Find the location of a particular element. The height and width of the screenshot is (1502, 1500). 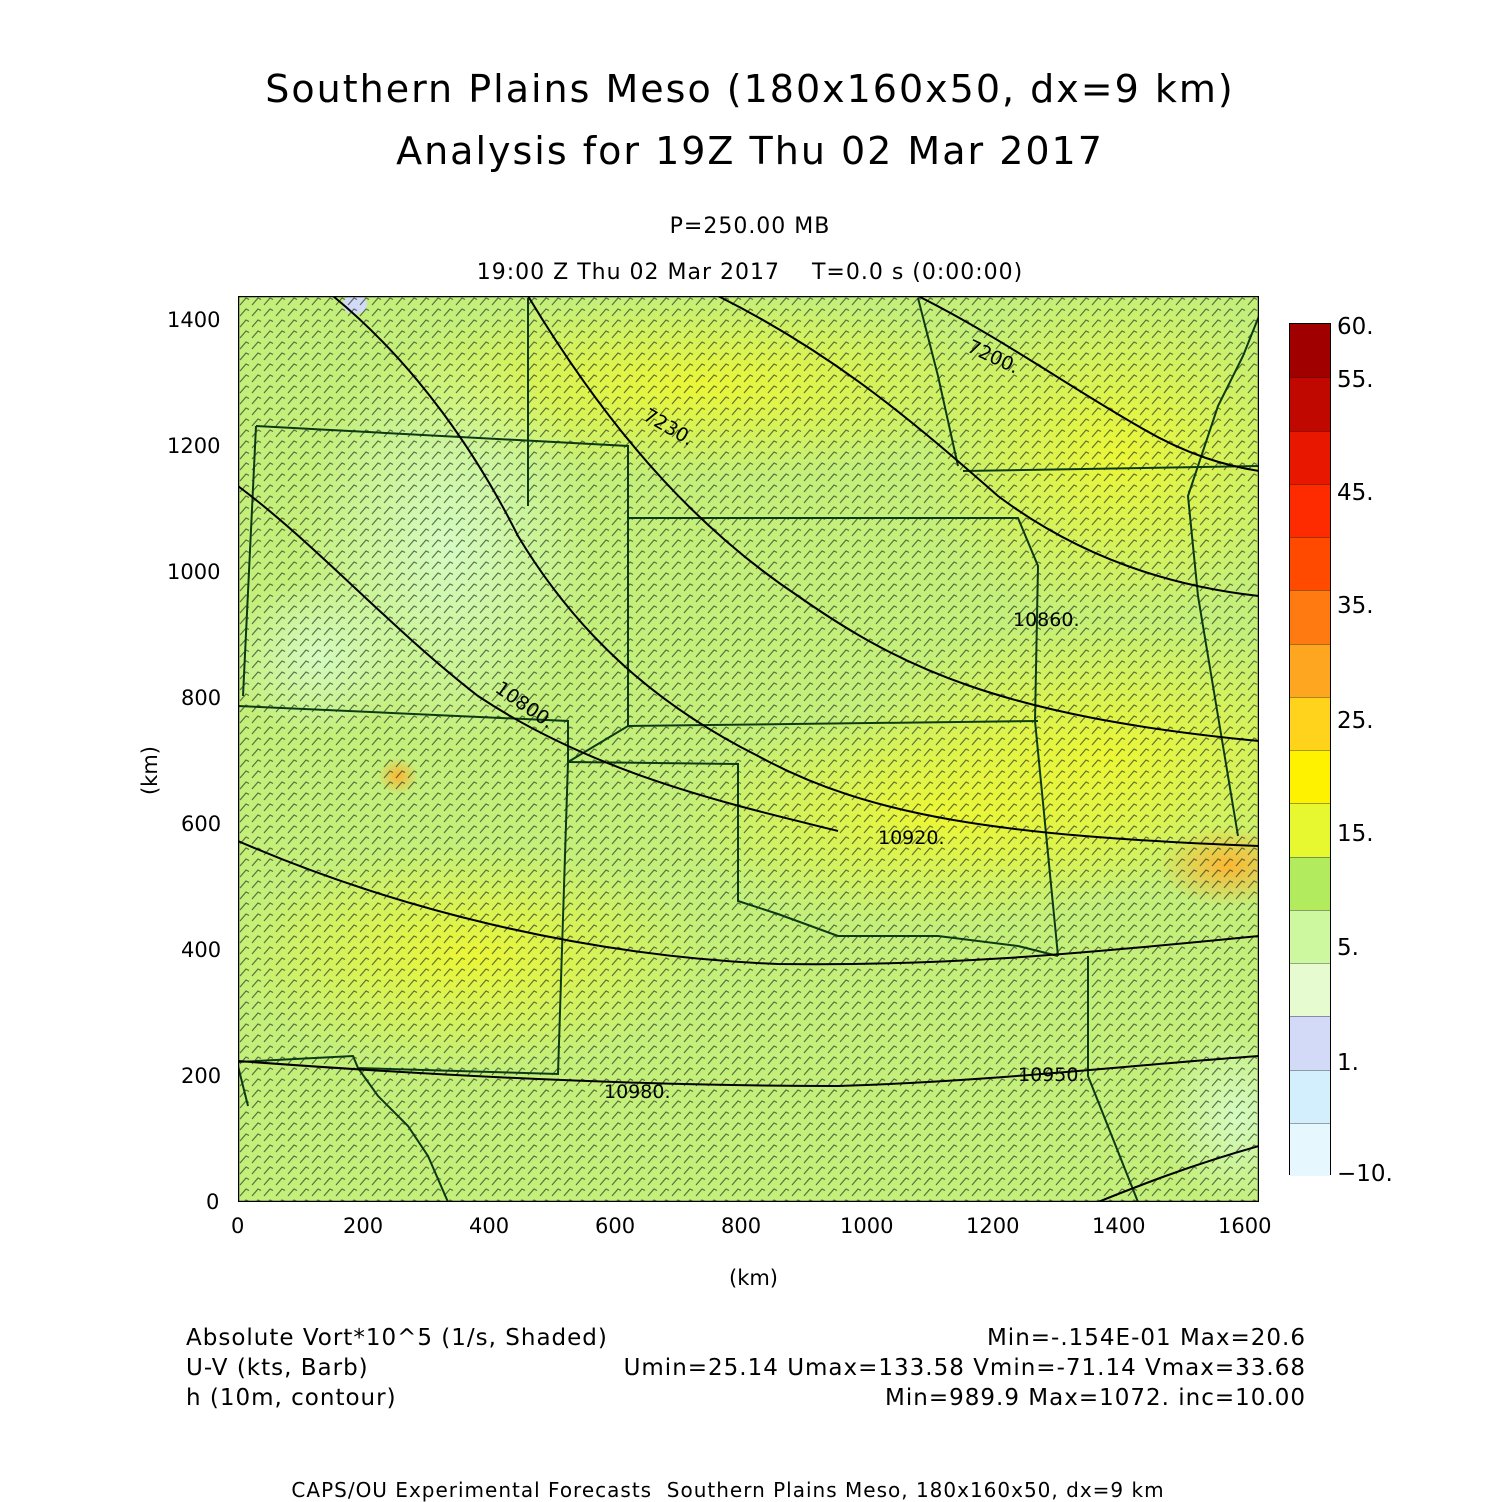

x-tick-label: 1600 is located at coordinates (1245, 1226).